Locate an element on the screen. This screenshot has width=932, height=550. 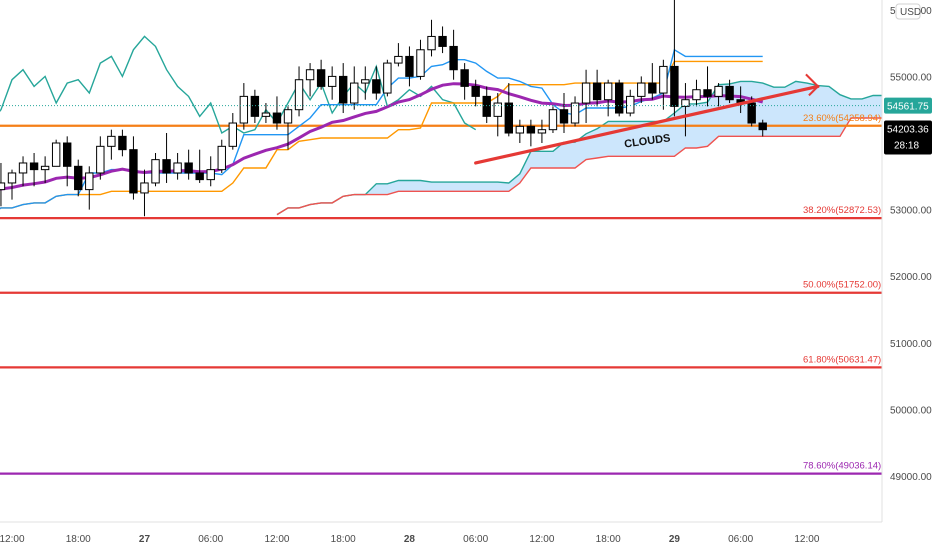
current-price-text: 54203.36 is located at coordinates (908, 129).